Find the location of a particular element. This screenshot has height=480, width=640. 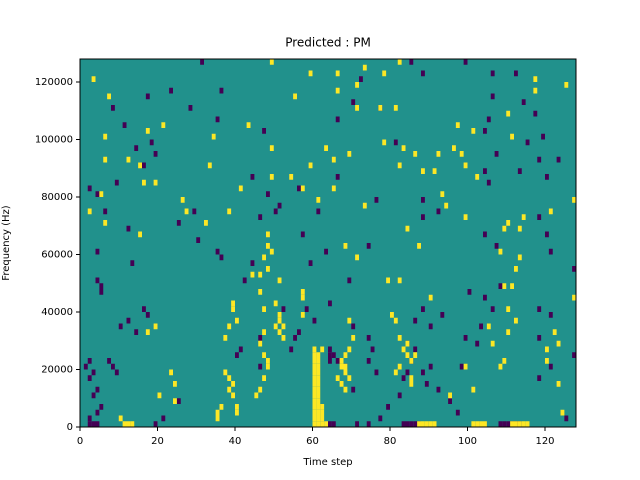

chart-title: Predicted : PM is located at coordinates (328, 43).